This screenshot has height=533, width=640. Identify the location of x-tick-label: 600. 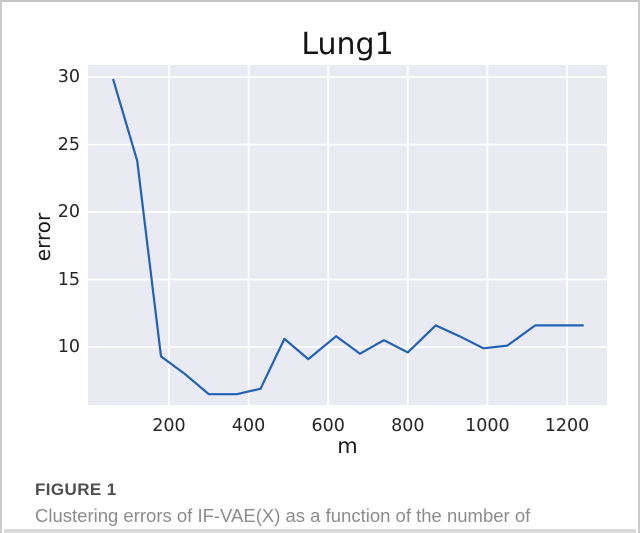
(328, 426).